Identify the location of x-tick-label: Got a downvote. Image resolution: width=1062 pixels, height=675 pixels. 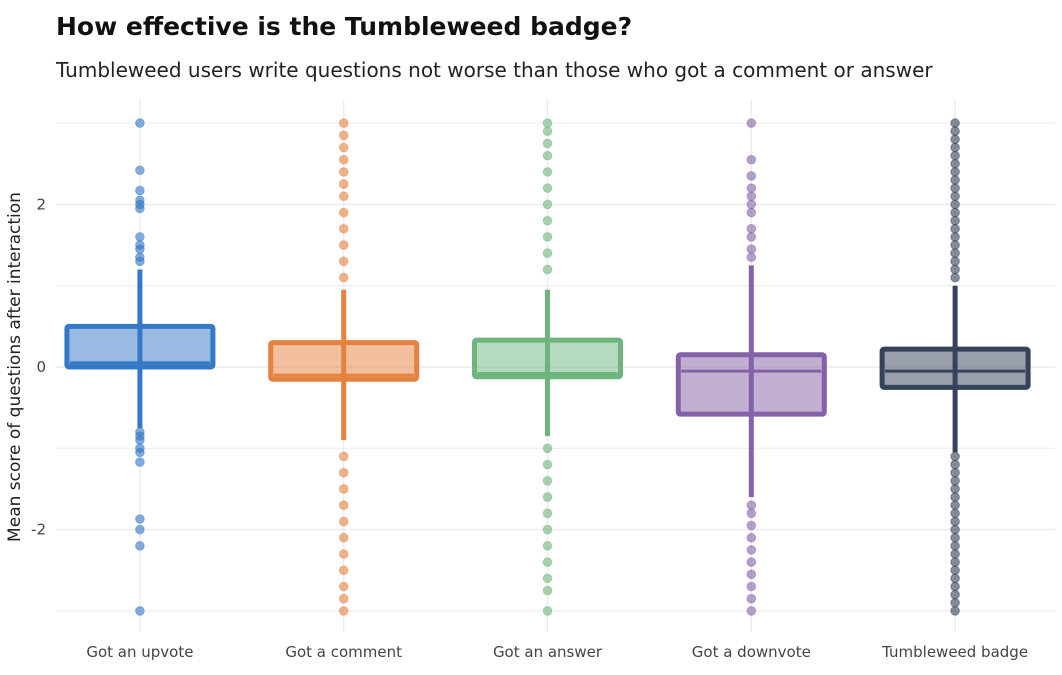
(751, 652).